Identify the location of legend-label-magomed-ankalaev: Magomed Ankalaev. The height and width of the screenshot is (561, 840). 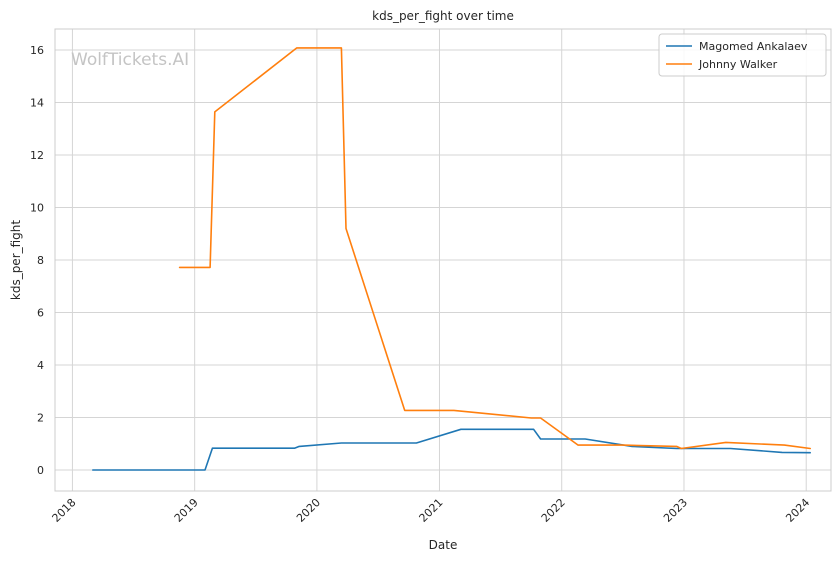
(753, 46).